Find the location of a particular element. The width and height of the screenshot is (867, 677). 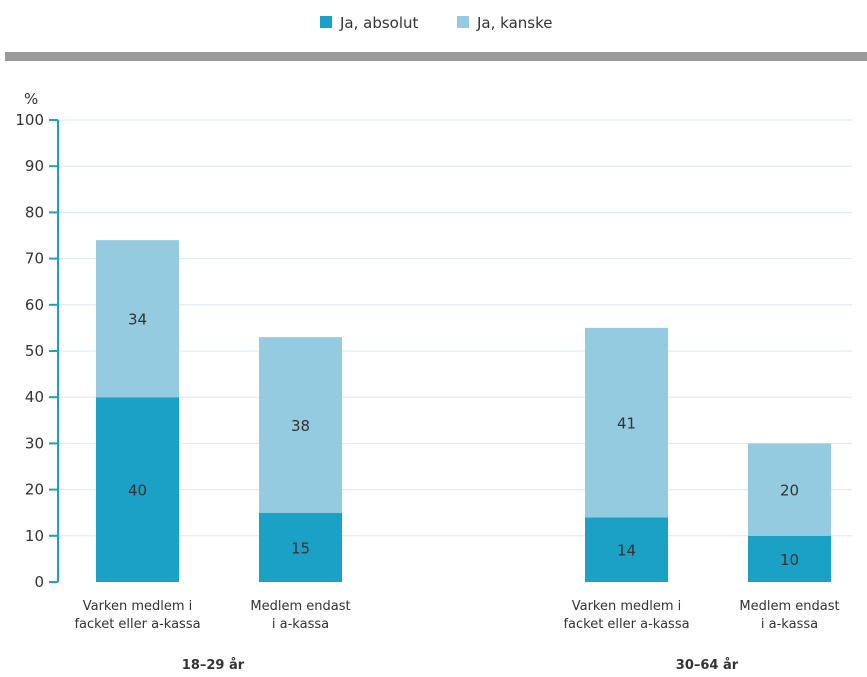

bar-g1-c2-s1 is located at coordinates (300, 547).